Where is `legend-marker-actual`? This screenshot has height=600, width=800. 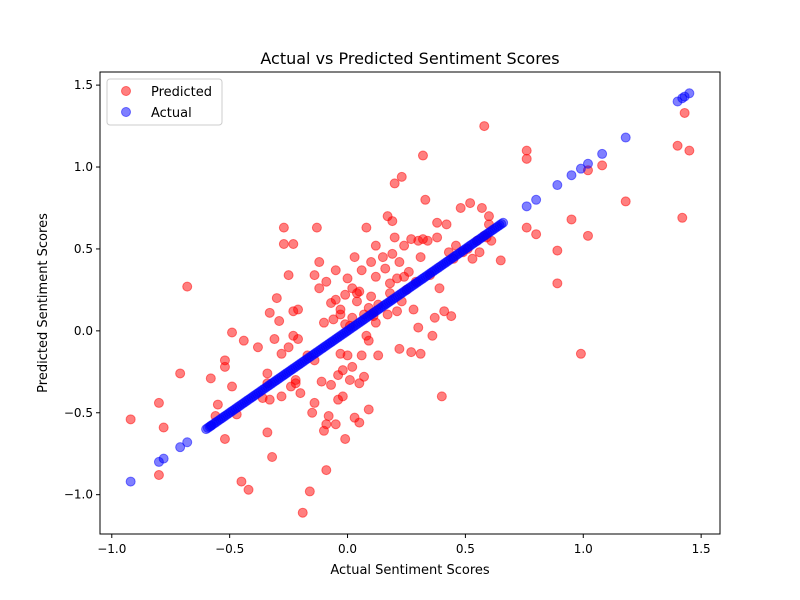 legend-marker-actual is located at coordinates (126, 112).